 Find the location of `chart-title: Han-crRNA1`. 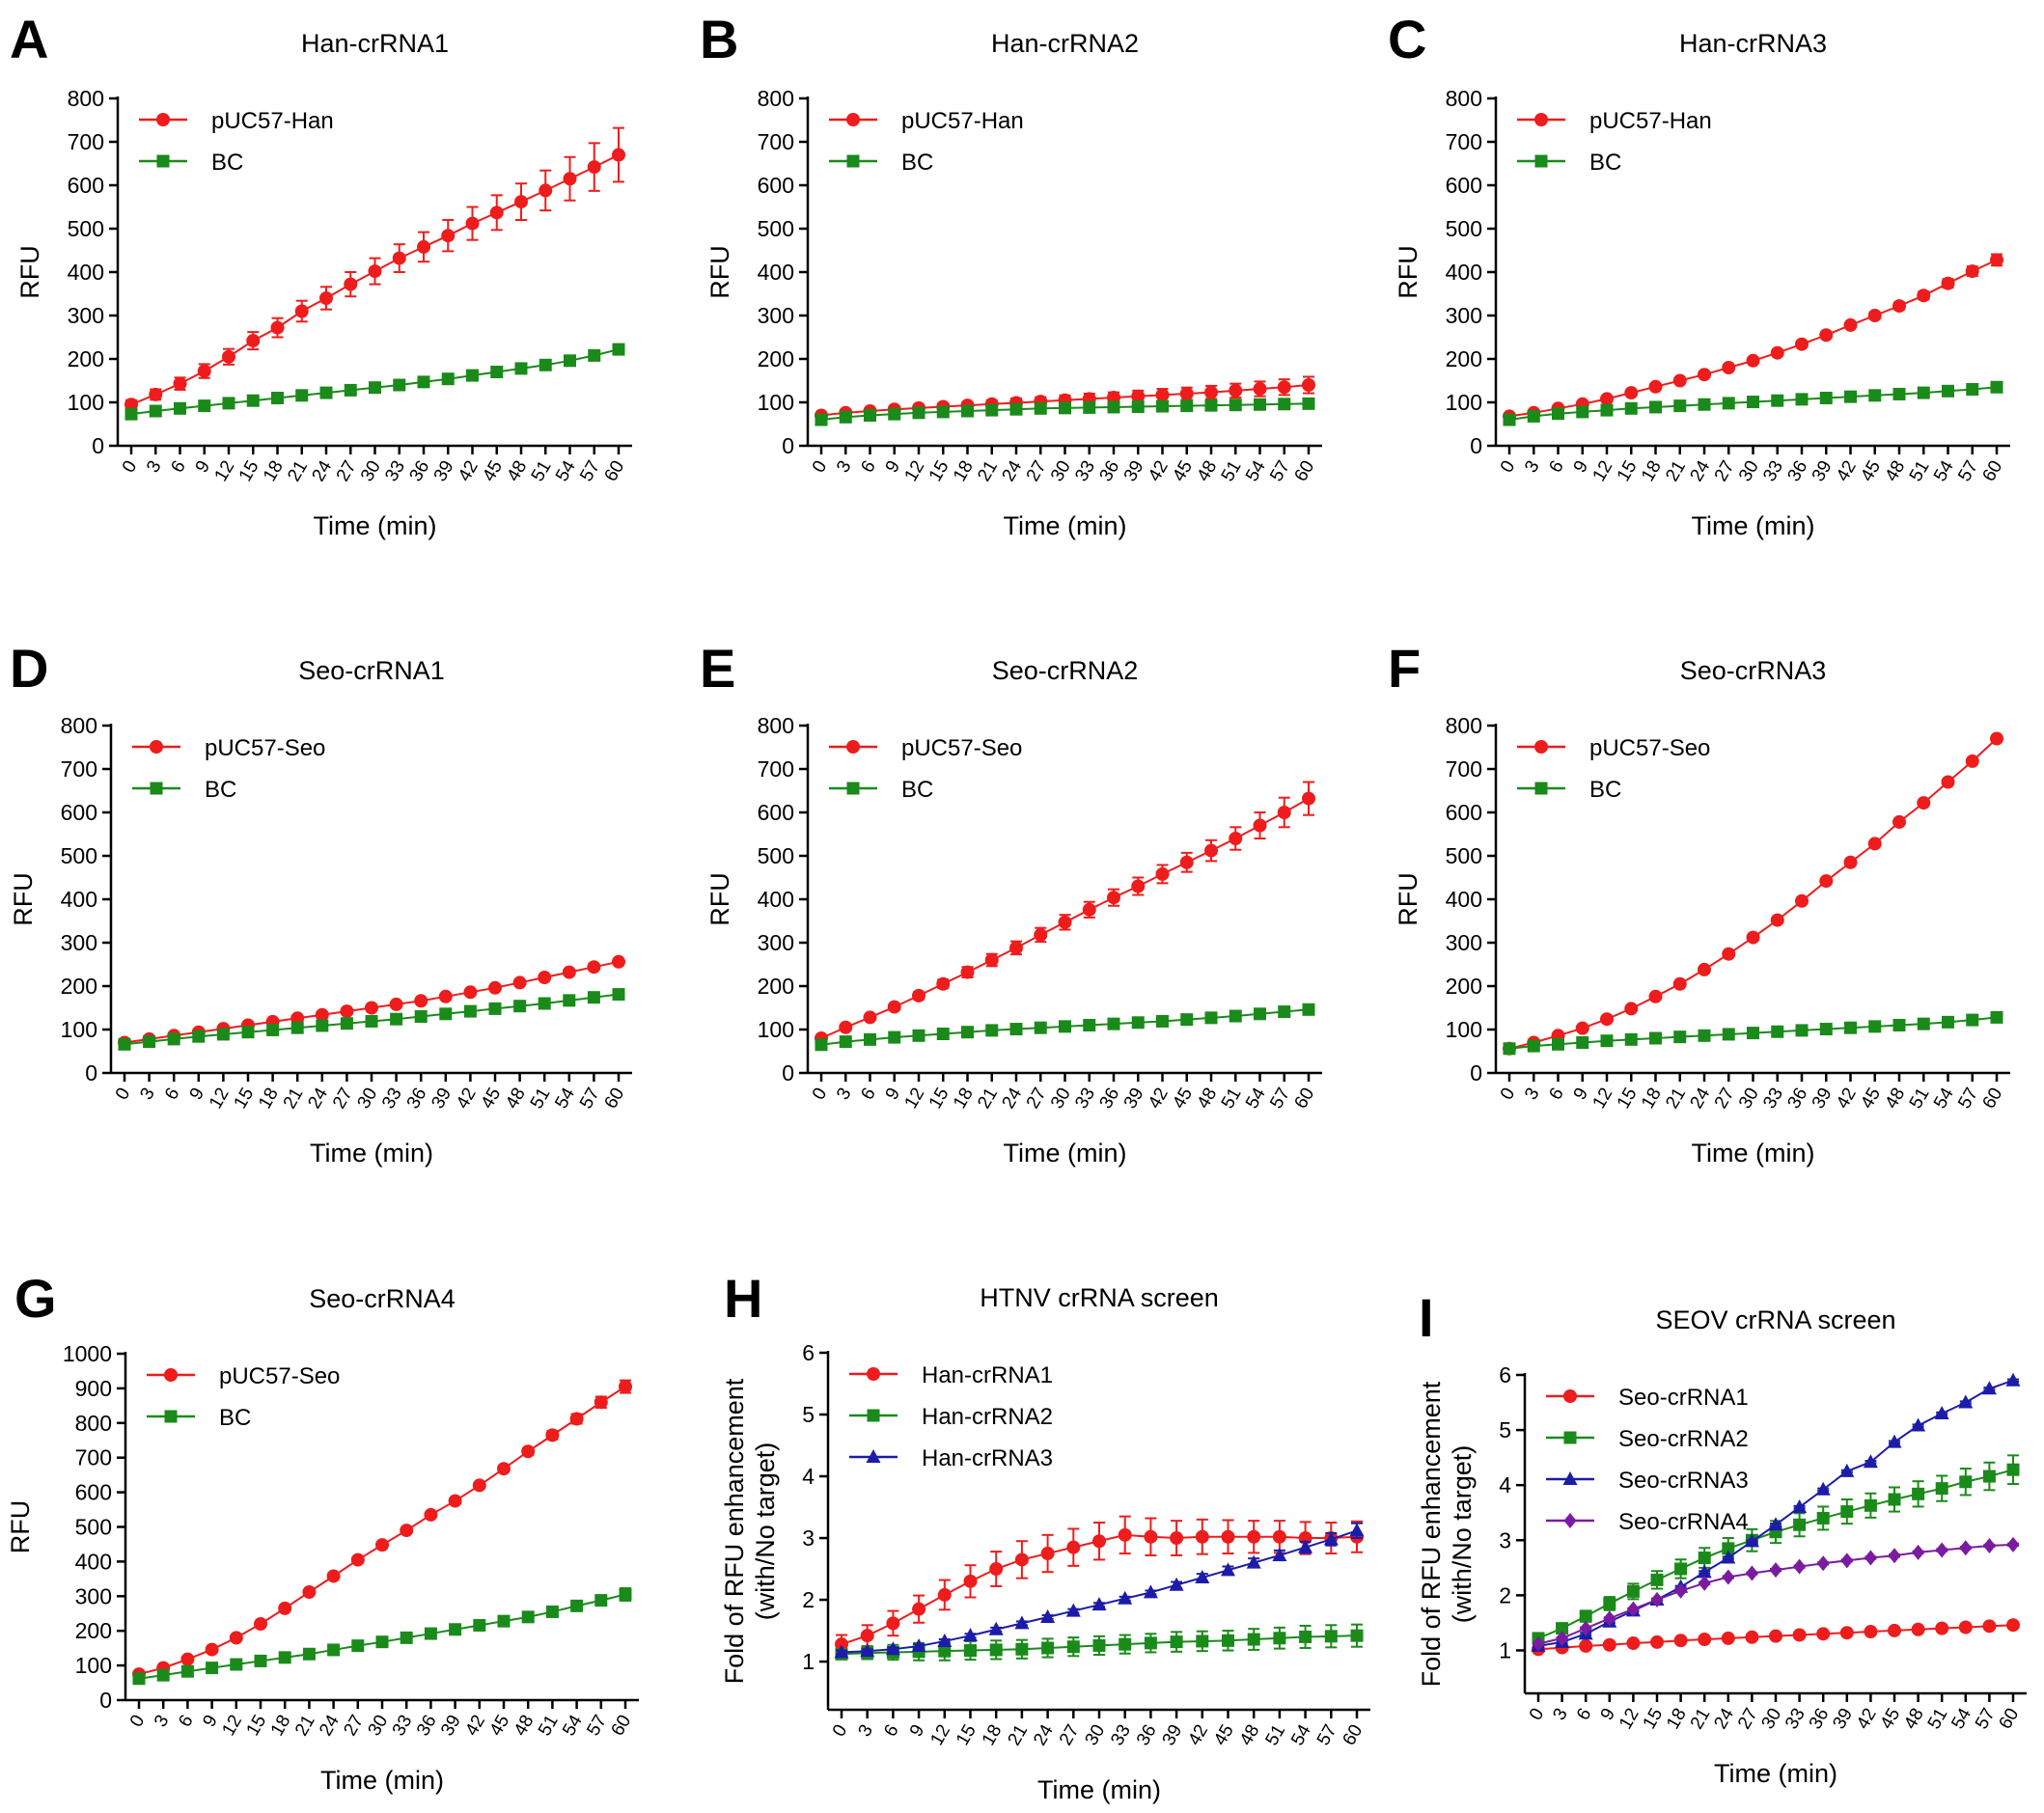

chart-title: Han-crRNA1 is located at coordinates (375, 43).